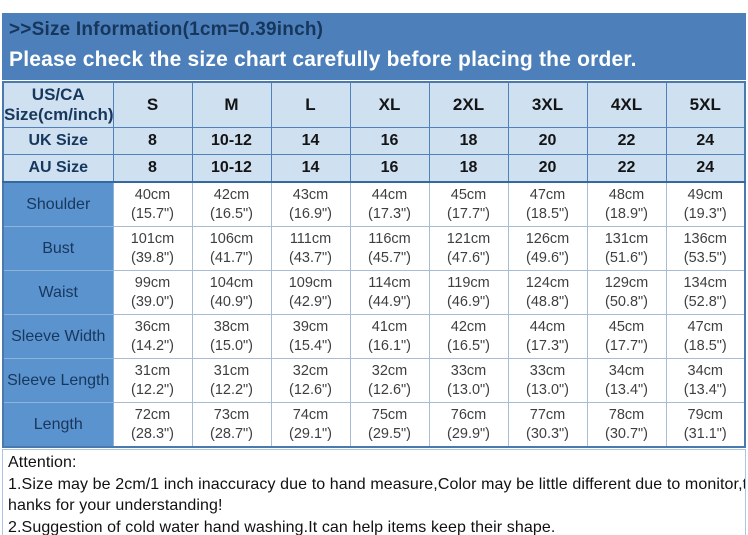  I want to click on row-label: Bust, so click(58, 248).